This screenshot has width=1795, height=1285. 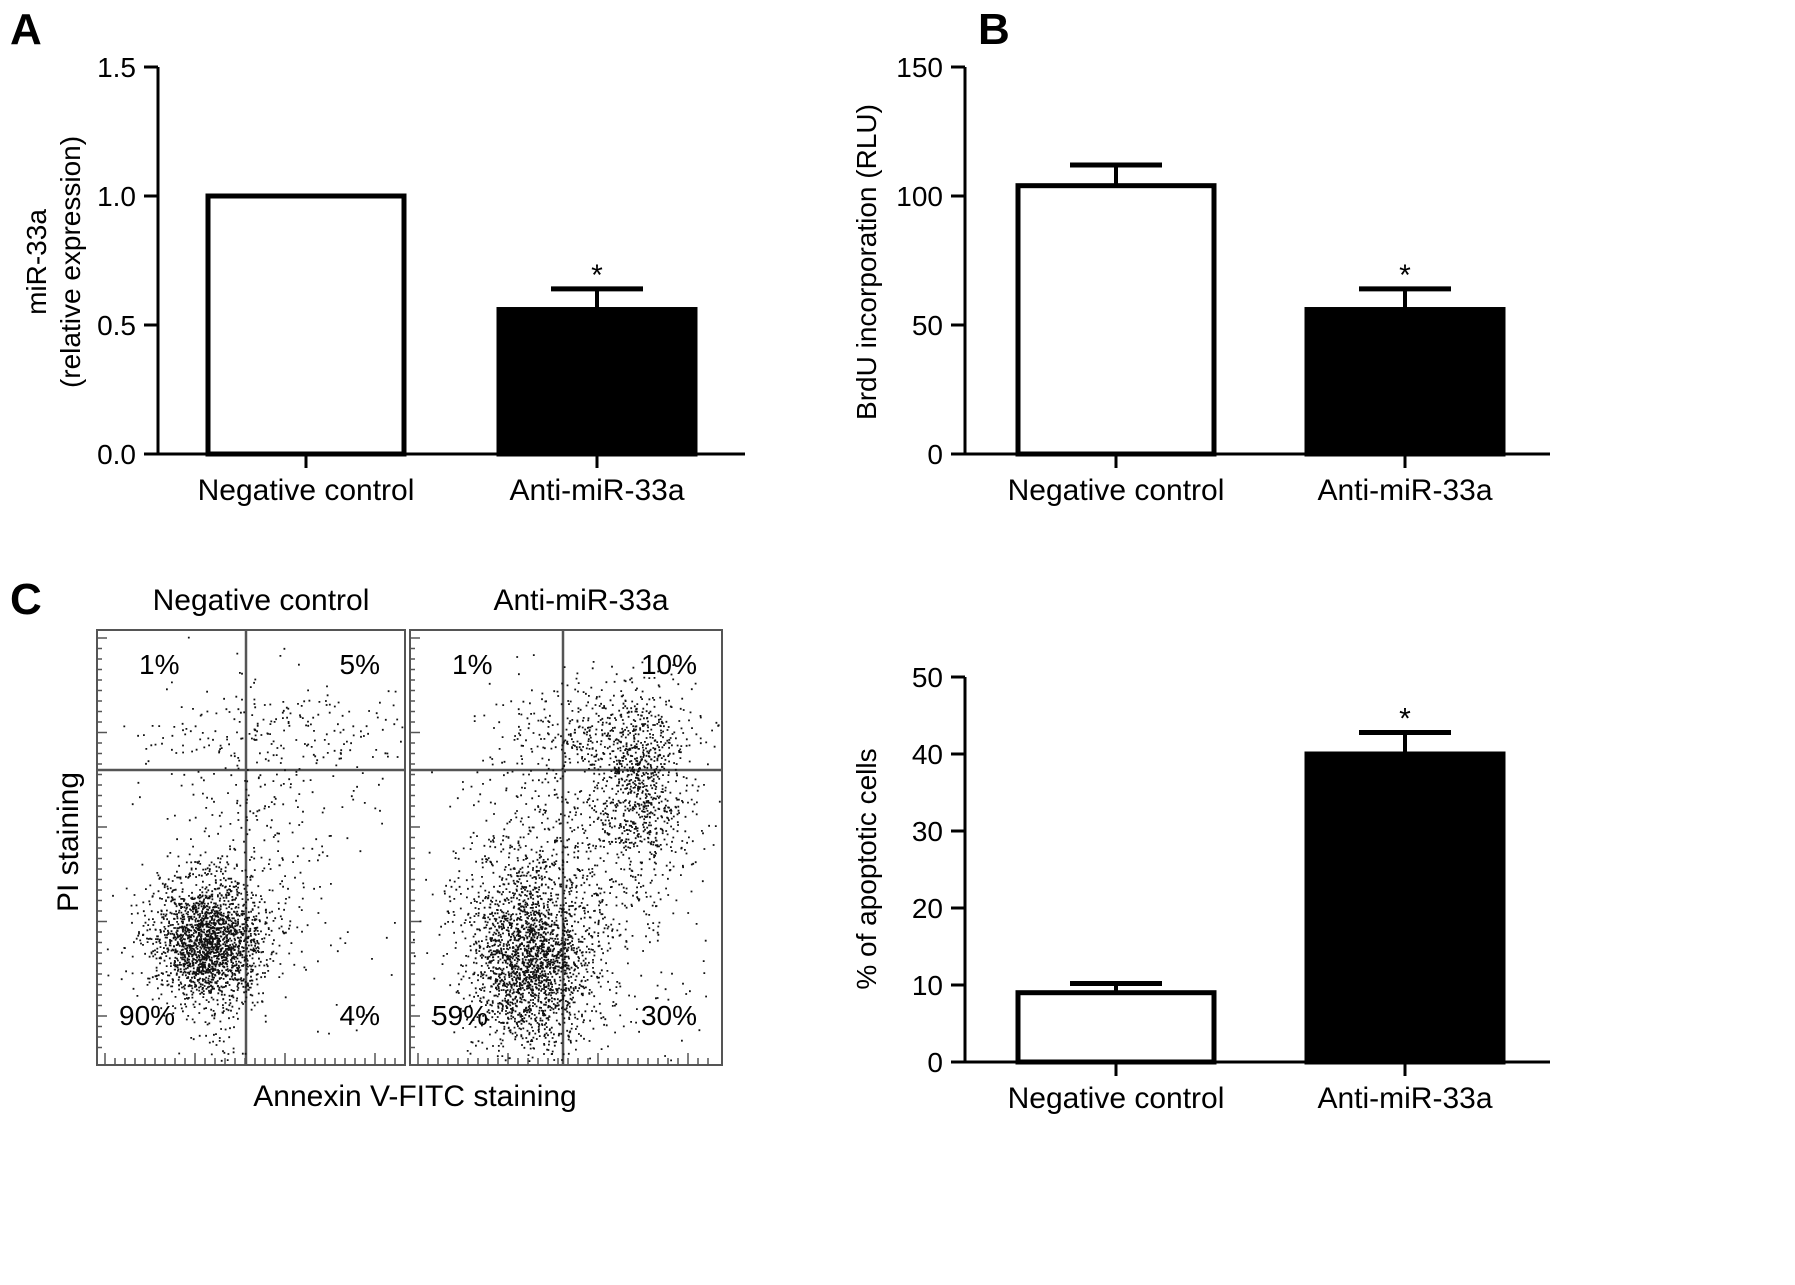 I want to click on panel-letter-a: A, so click(x=26, y=29).